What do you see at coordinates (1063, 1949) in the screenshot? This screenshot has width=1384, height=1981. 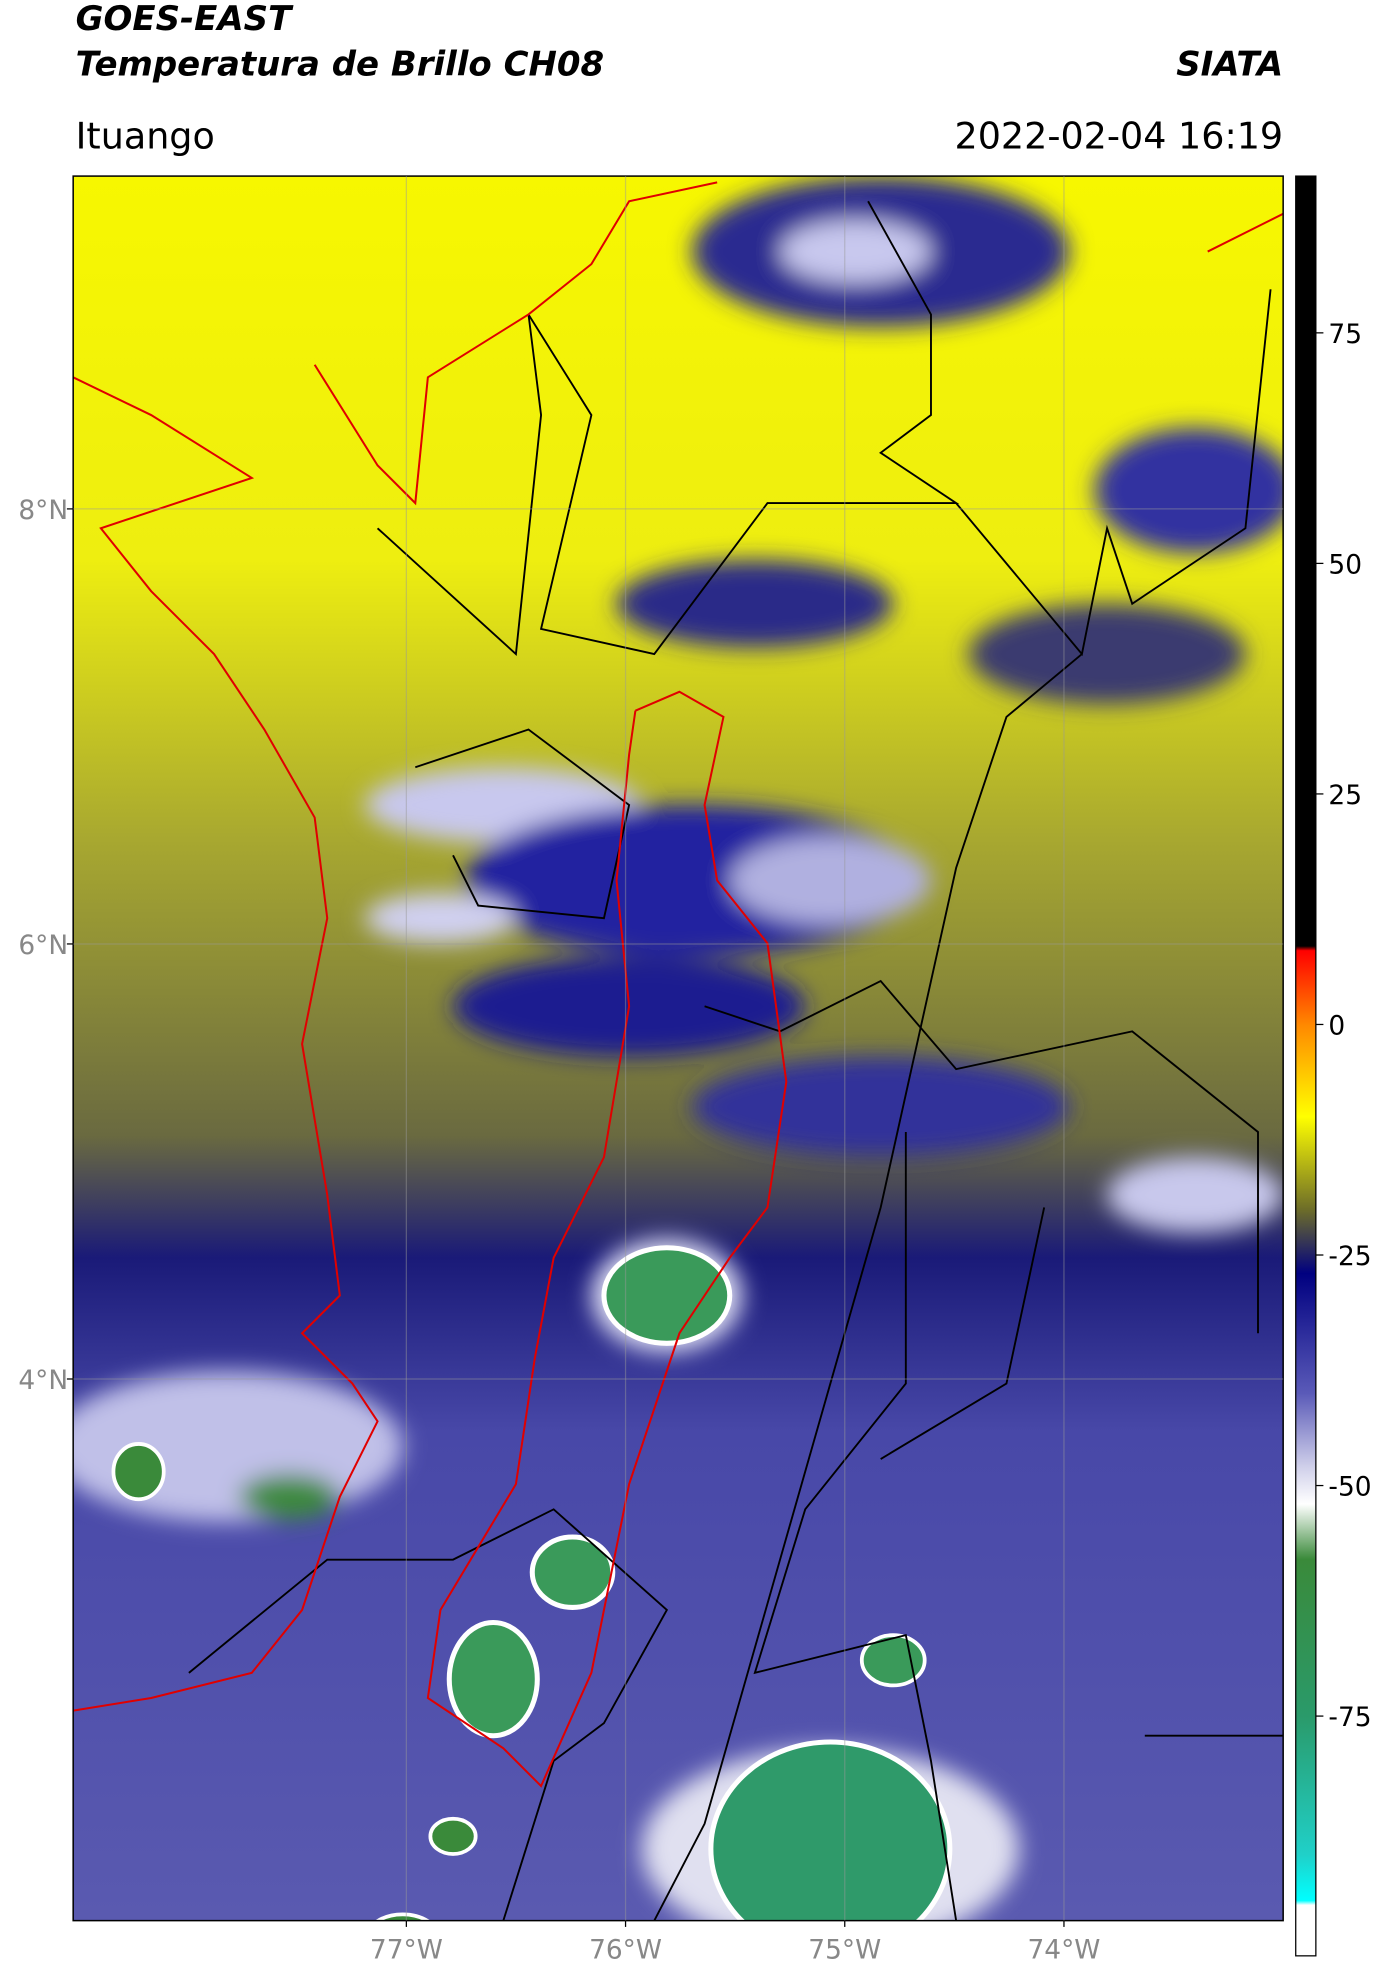 I see `x-tick-label: 74°W` at bounding box center [1063, 1949].